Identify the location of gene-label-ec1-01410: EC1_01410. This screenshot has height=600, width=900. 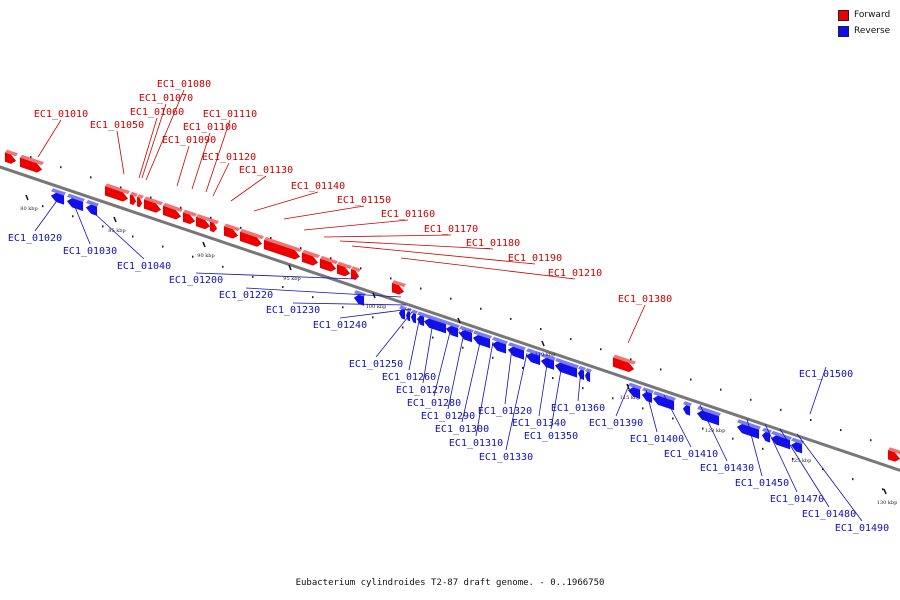
(690, 427).